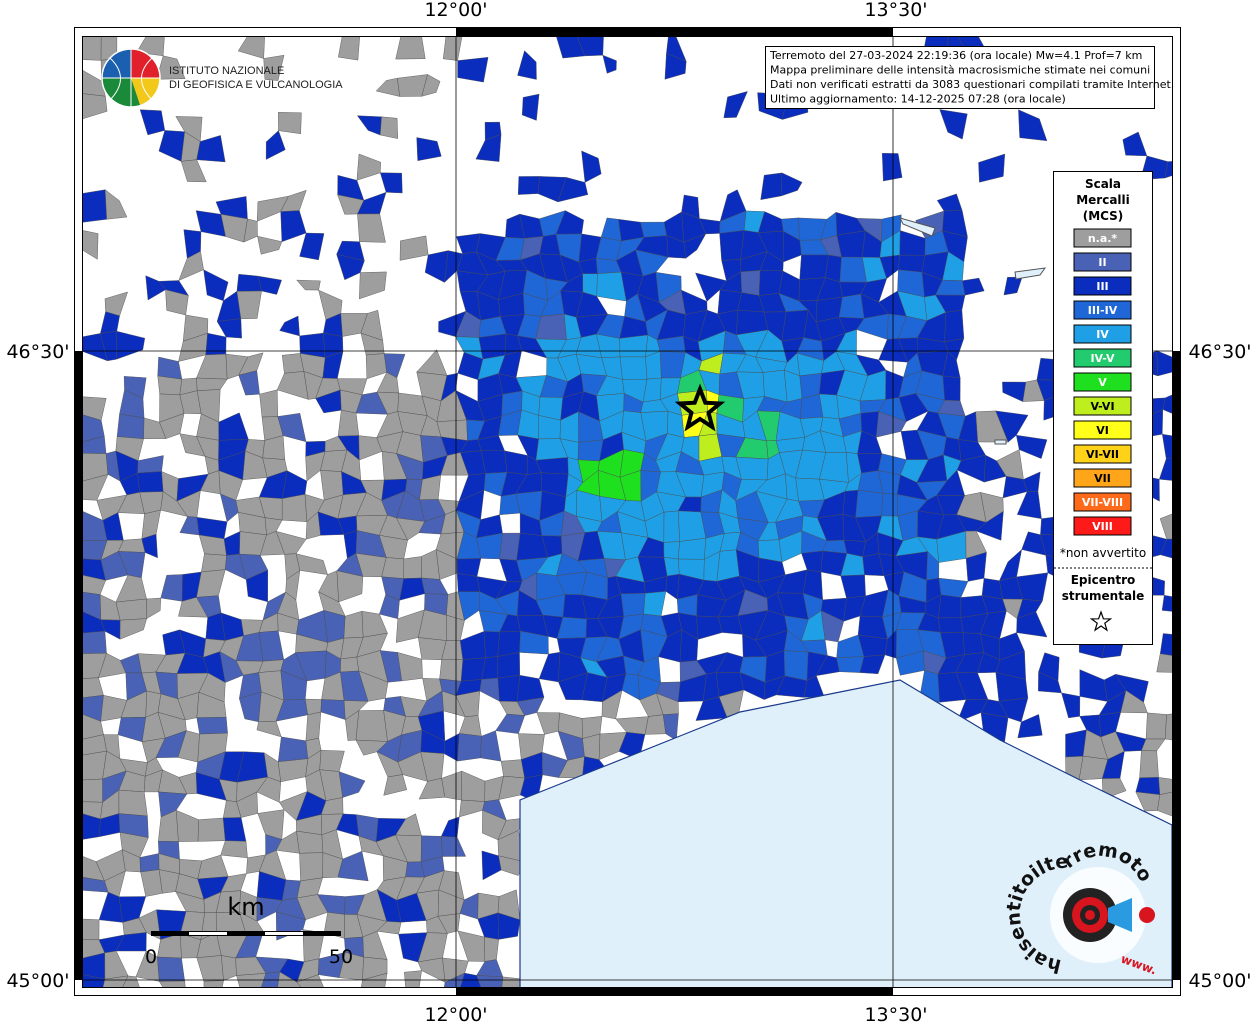 The image size is (1255, 1024). I want to click on legend-label: VII, so click(1102, 478).